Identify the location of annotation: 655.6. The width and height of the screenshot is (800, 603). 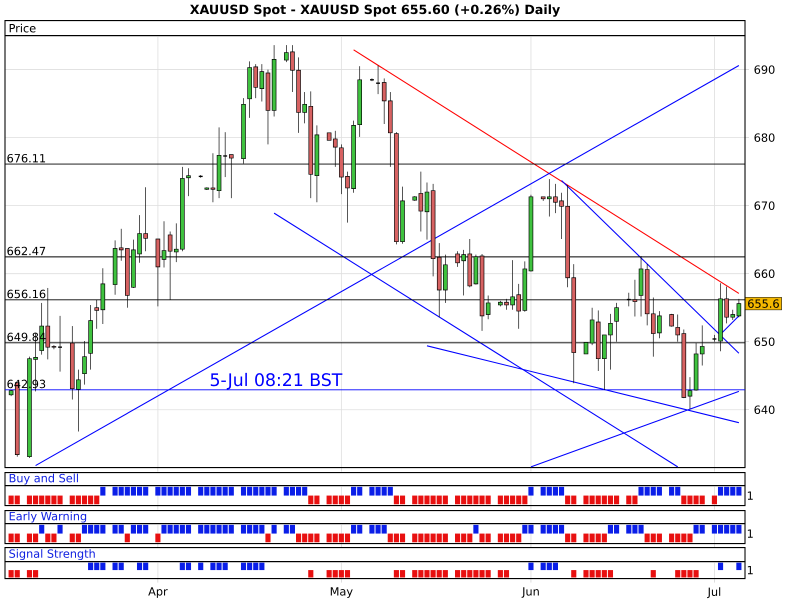
(763, 304).